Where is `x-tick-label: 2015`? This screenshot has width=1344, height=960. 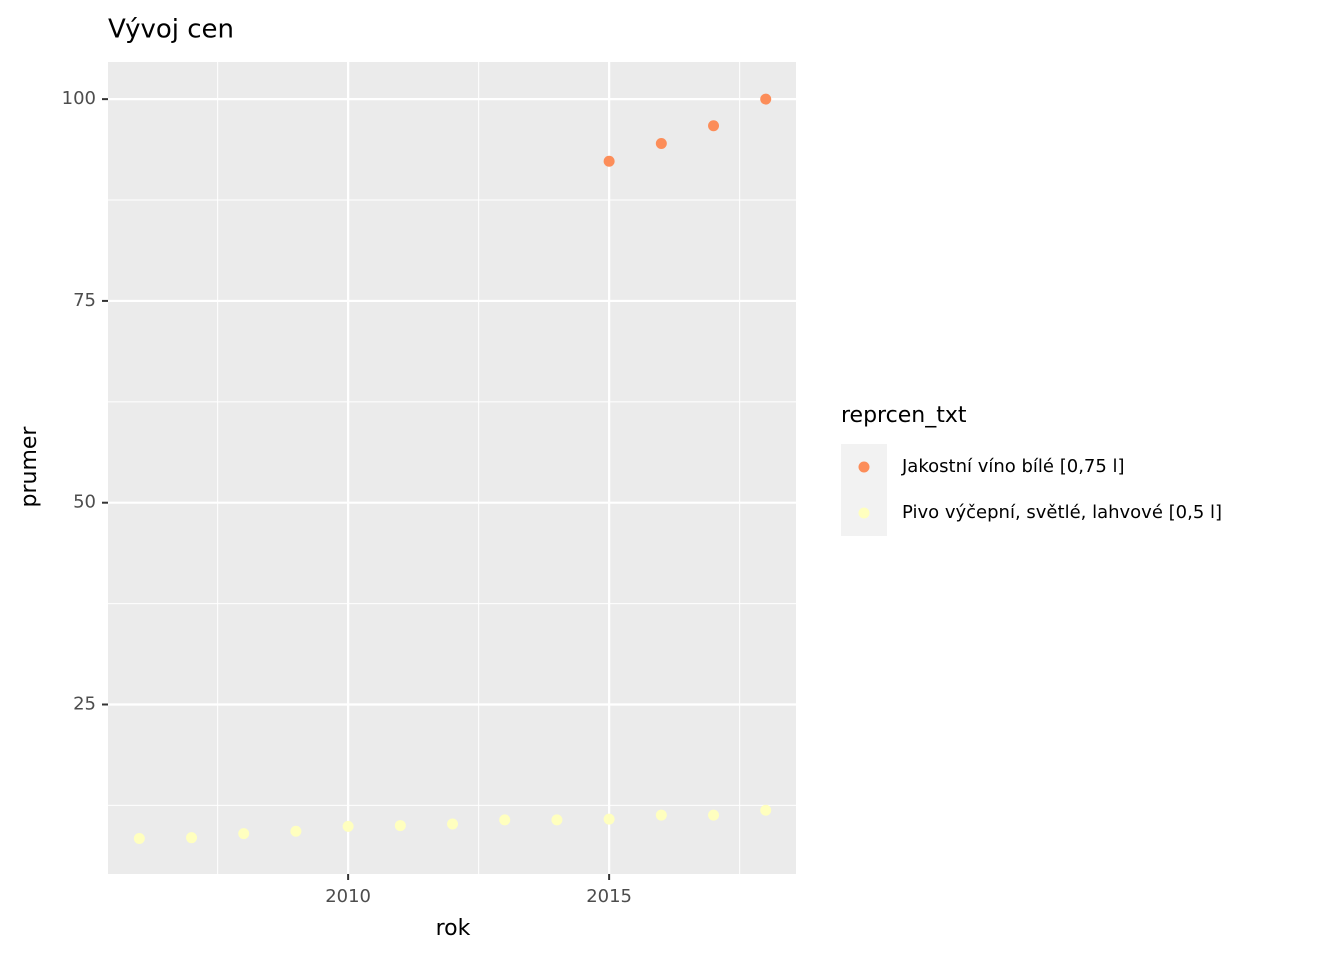 x-tick-label: 2015 is located at coordinates (609, 896).